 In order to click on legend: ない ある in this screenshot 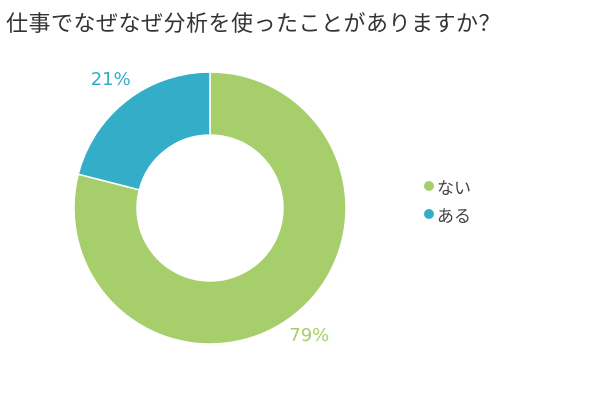, I will do `click(447, 200)`.